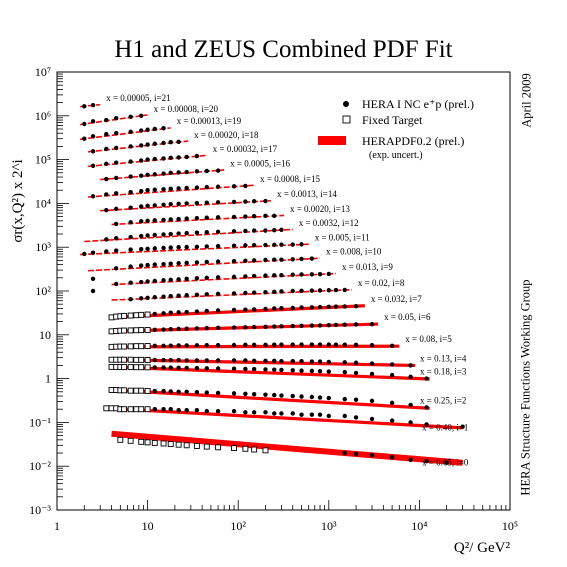  I want to click on legend-marker-fit, so click(332, 140).